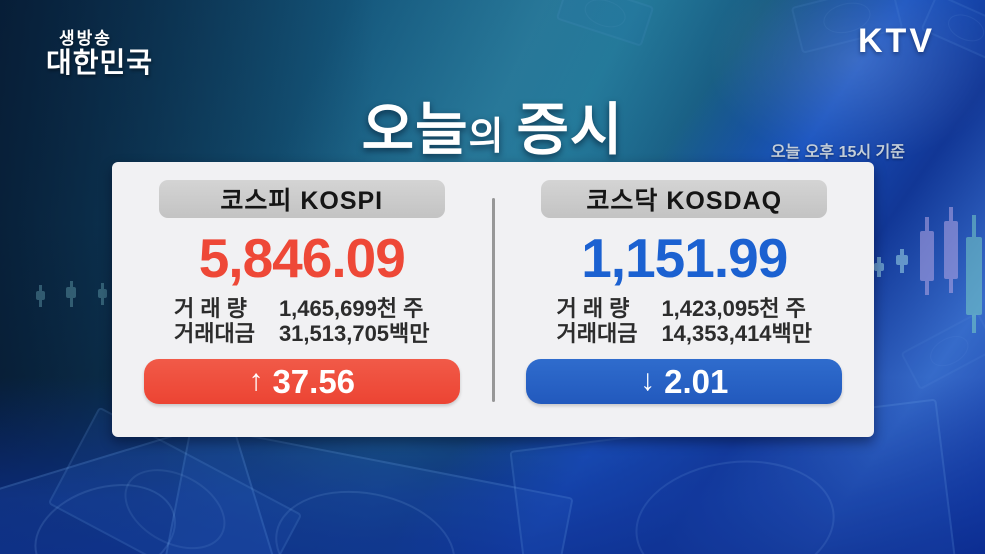  Describe the element at coordinates (100, 62) in the screenshot. I see `program-logo-line2: 대한민국` at that location.